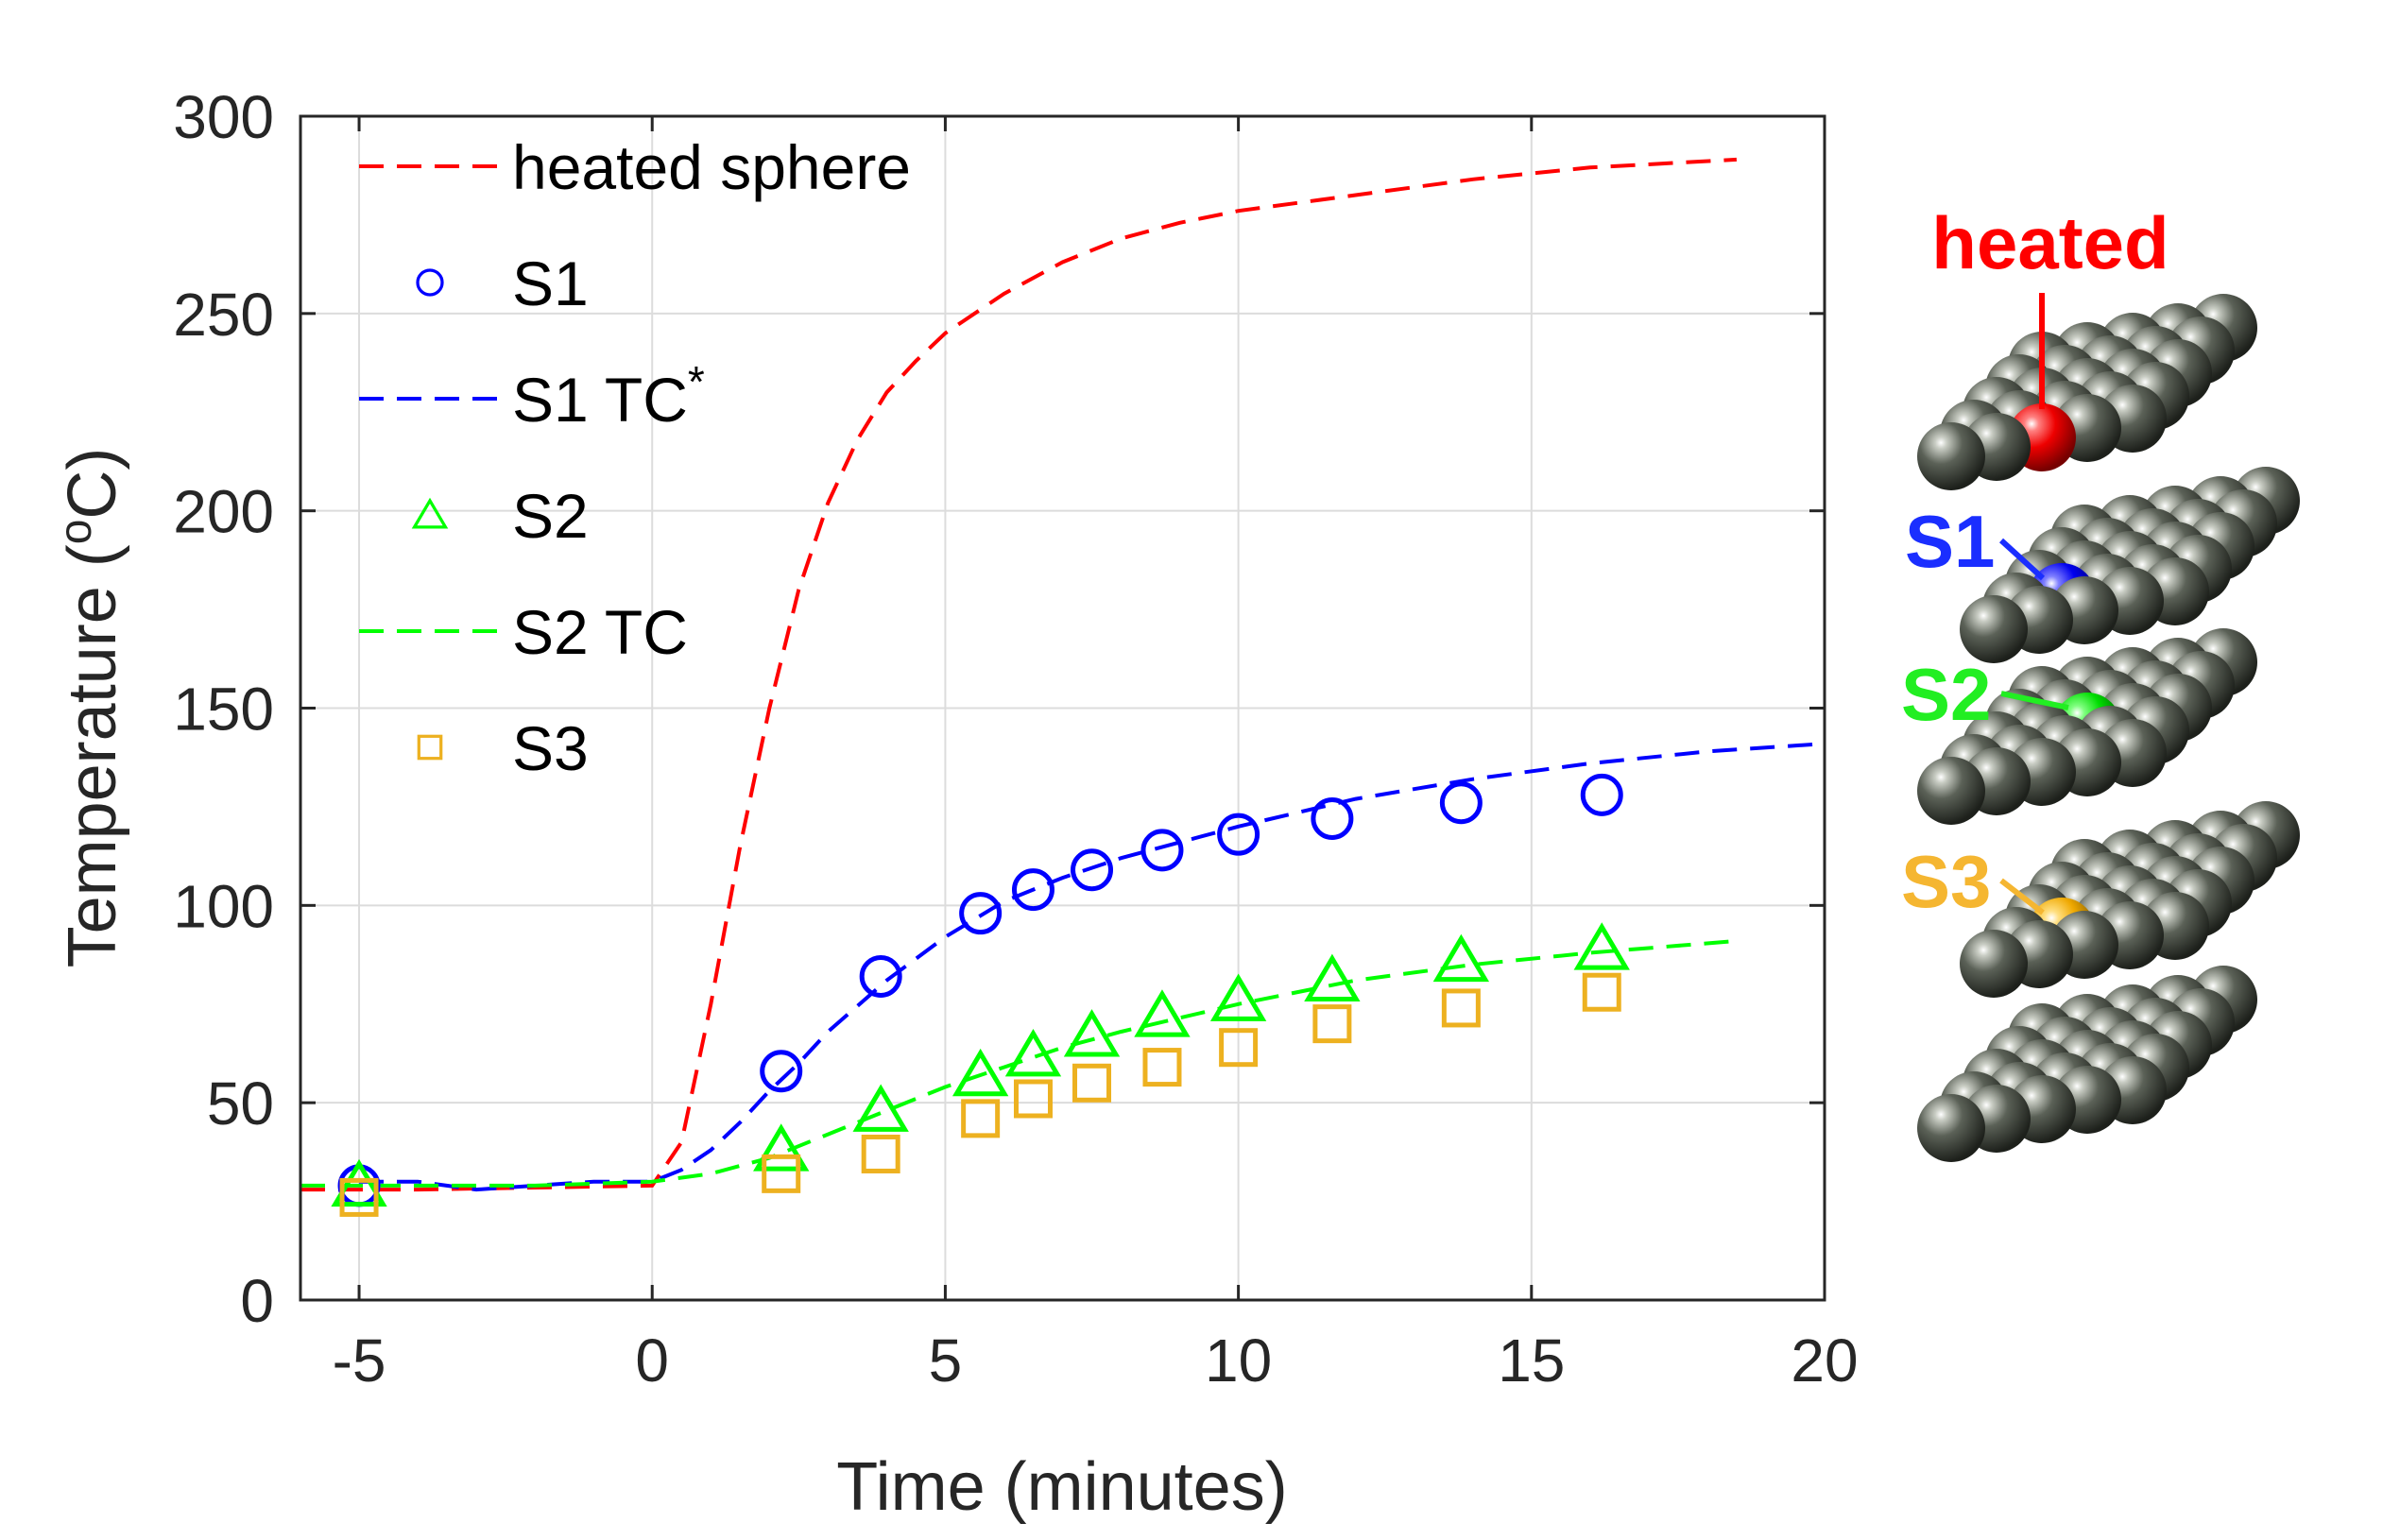 Image resolution: width=2383 pixels, height=1540 pixels. I want to click on y-axis-label: Temperature (oC), so click(90, 708).